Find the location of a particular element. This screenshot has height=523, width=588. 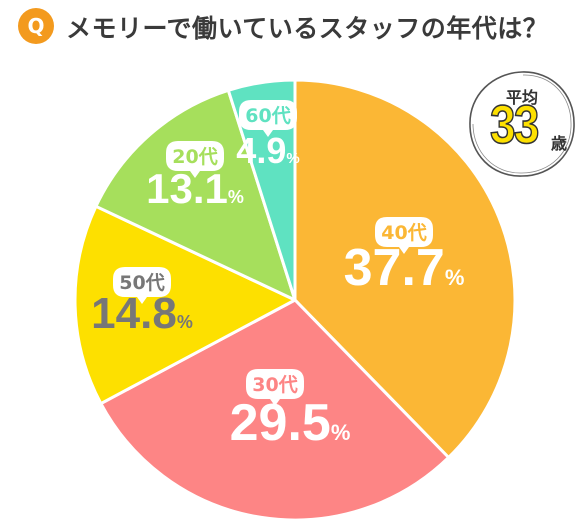

age-label-20s: 20代 is located at coordinates (194, 157).